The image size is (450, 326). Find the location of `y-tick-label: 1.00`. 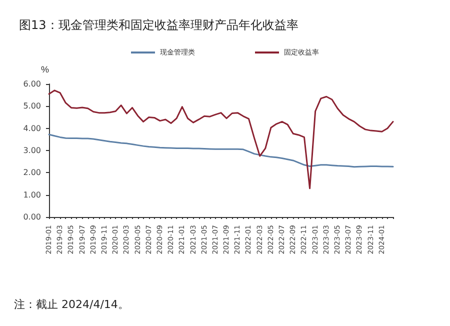

y-tick-label: 1.00 is located at coordinates (32, 195).